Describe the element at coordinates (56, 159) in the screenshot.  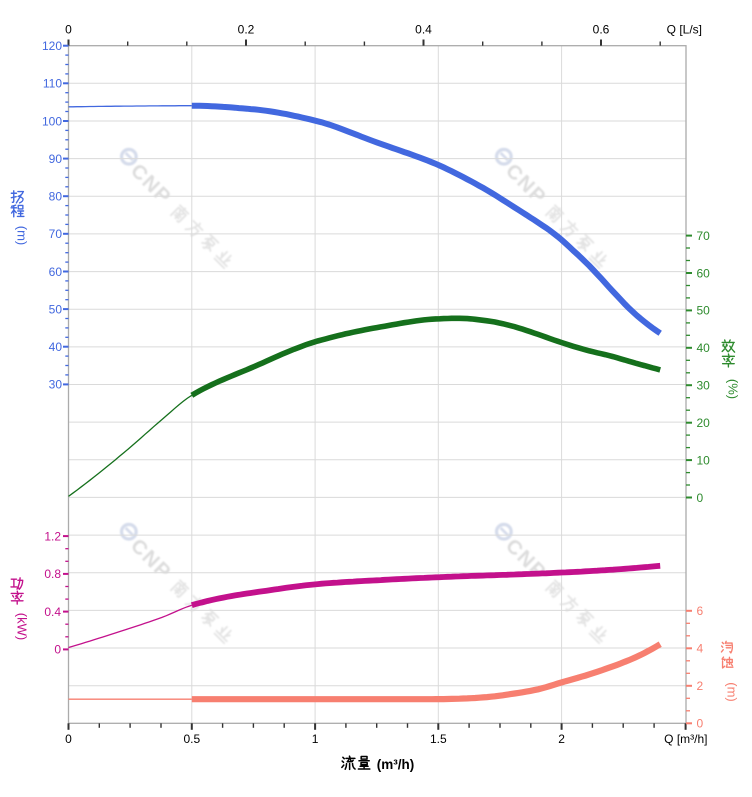
I see `svg-text: 90` at that location.